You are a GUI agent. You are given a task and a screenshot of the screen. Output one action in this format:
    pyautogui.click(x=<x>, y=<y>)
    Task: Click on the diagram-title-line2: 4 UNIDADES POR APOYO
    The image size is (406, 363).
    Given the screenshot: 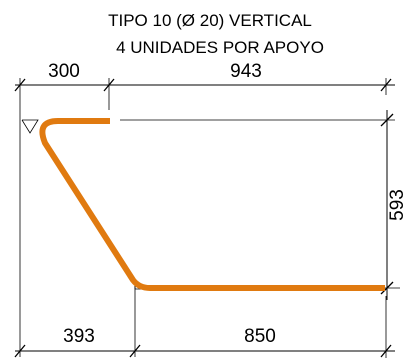 What is the action you would take?
    pyautogui.click(x=220, y=47)
    